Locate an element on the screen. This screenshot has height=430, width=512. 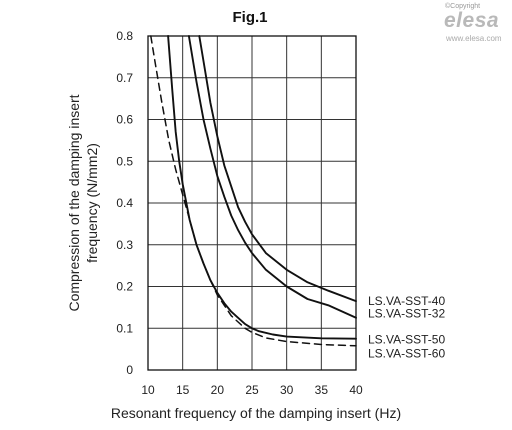
y-tick-label: 0.8 is located at coordinates (124, 36).